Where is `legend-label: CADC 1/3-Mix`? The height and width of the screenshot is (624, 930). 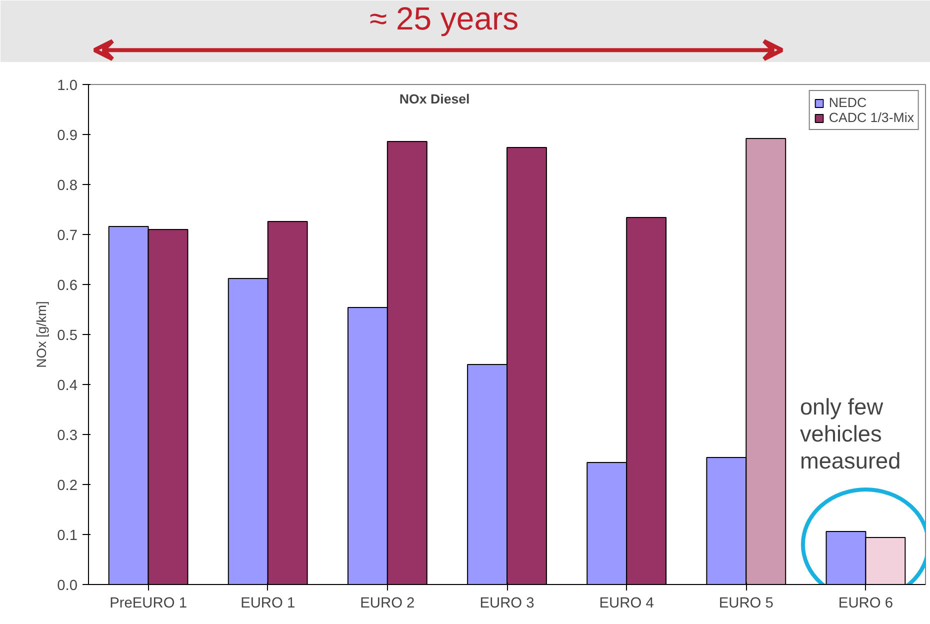 legend-label: CADC 1/3-Mix is located at coordinates (871, 117).